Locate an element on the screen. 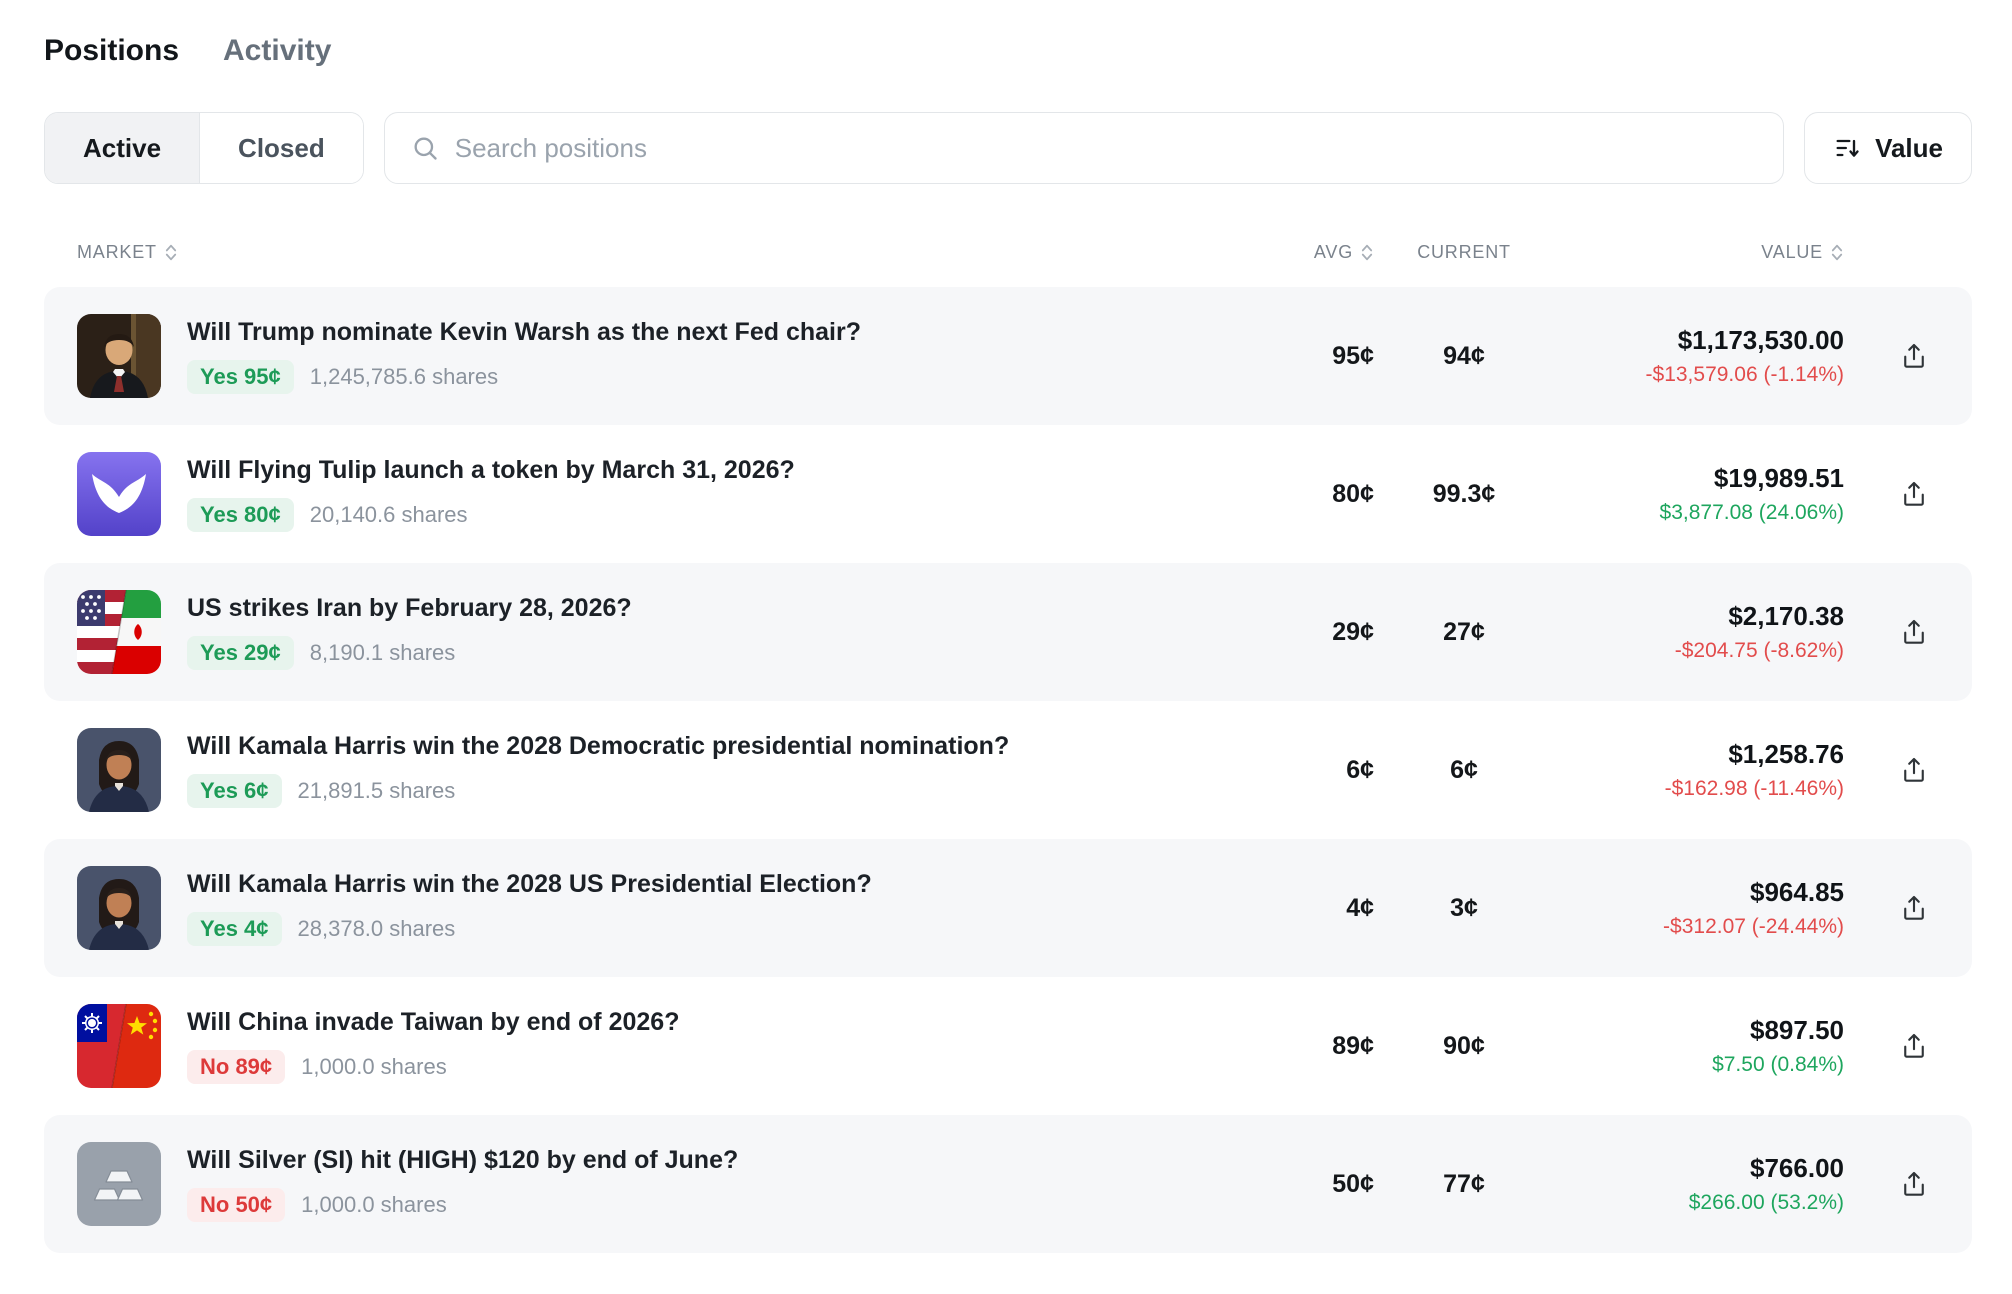 Image resolution: width=2012 pixels, height=1294 pixels. market-column-label: MARKET is located at coordinates (117, 252).